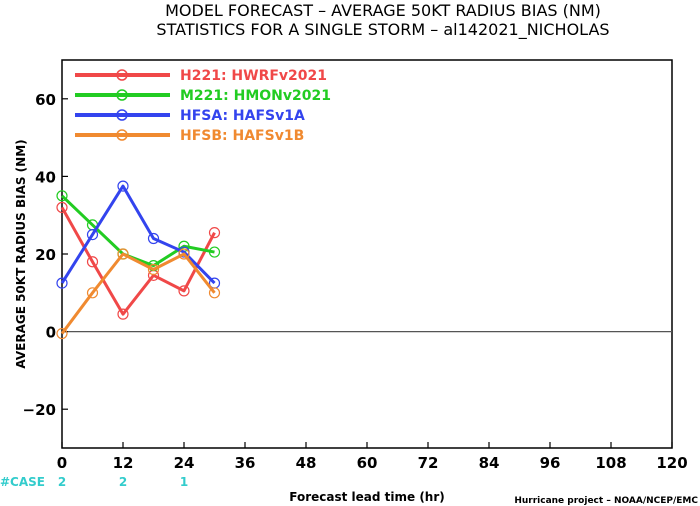 The height and width of the screenshot is (506, 700). Describe the element at coordinates (253, 76) in the screenshot. I see `legend-label: H221: HWRFv2021` at that location.